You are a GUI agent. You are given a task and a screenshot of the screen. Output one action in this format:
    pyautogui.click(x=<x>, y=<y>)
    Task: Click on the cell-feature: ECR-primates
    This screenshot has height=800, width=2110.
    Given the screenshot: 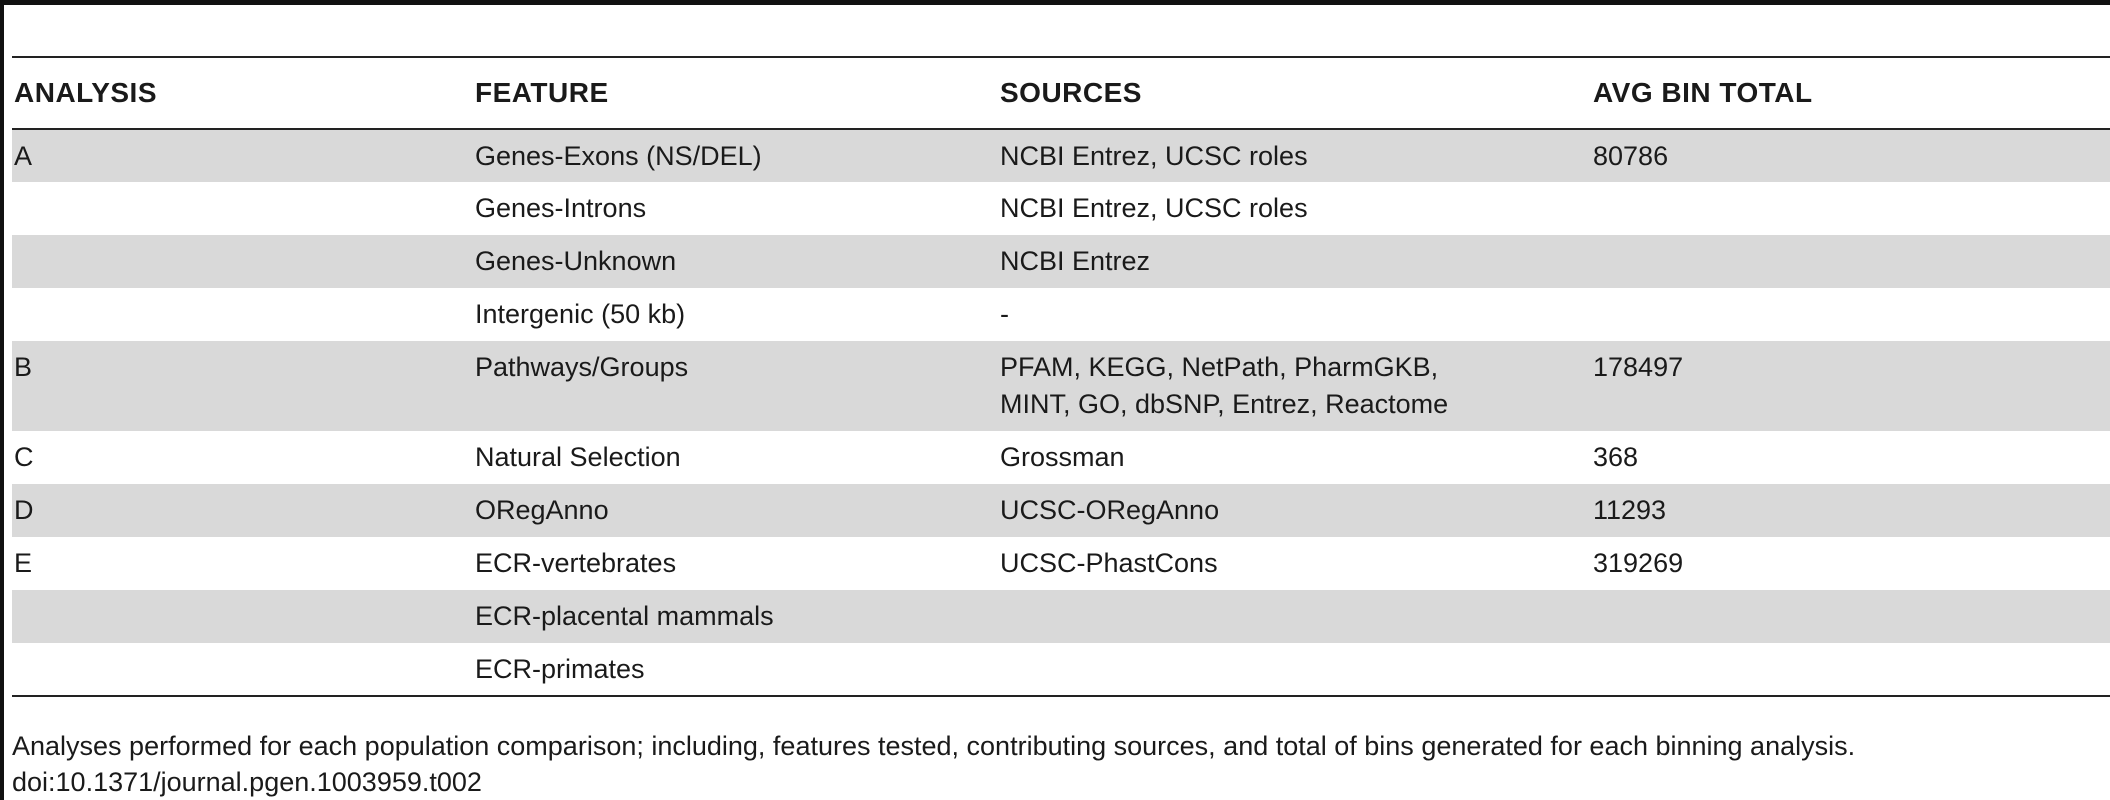 What is the action you would take?
    pyautogui.click(x=560, y=669)
    